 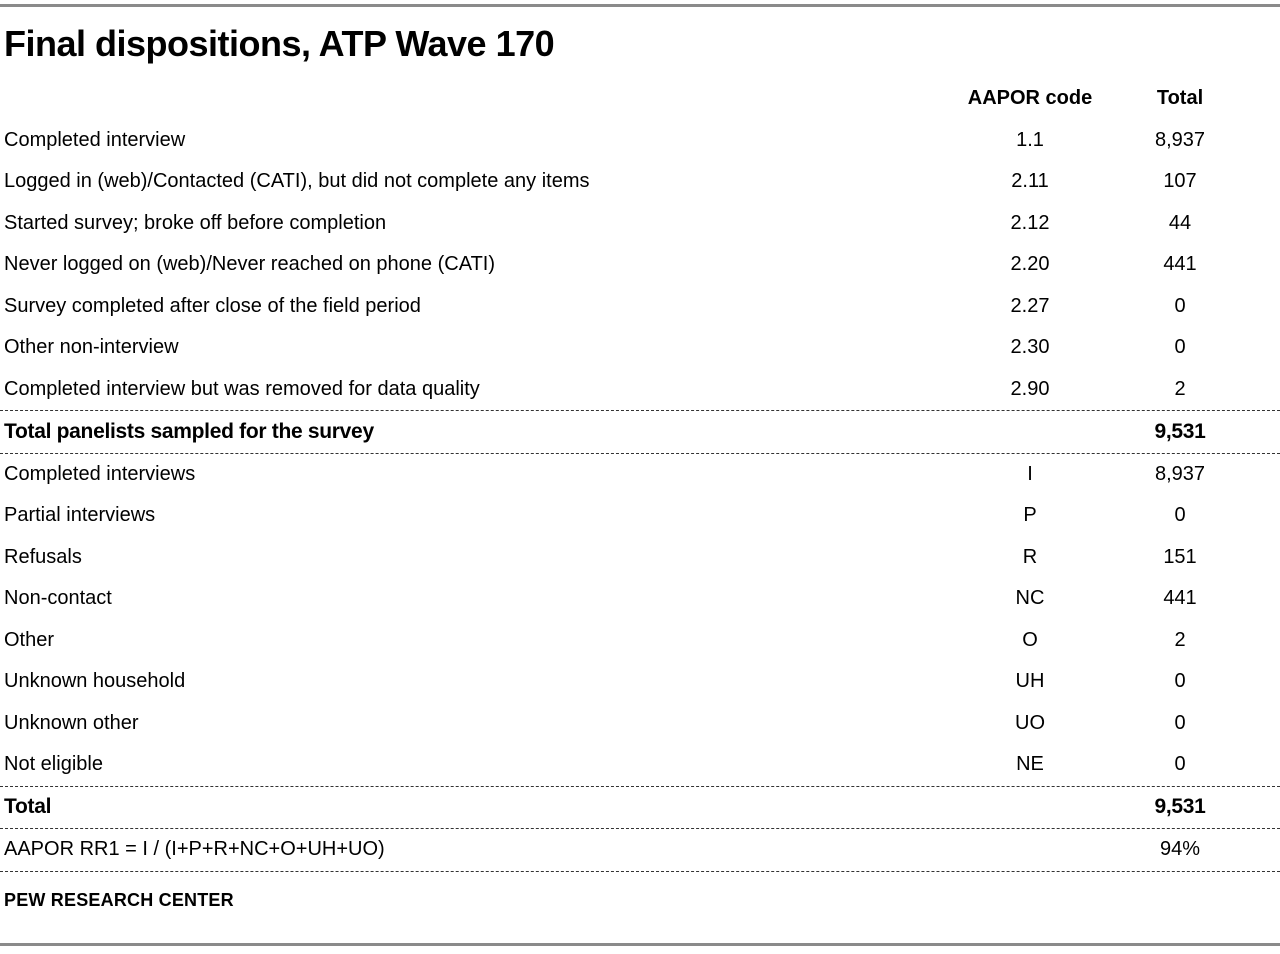 What do you see at coordinates (1030, 556) in the screenshot?
I see `row-aapor-code: R` at bounding box center [1030, 556].